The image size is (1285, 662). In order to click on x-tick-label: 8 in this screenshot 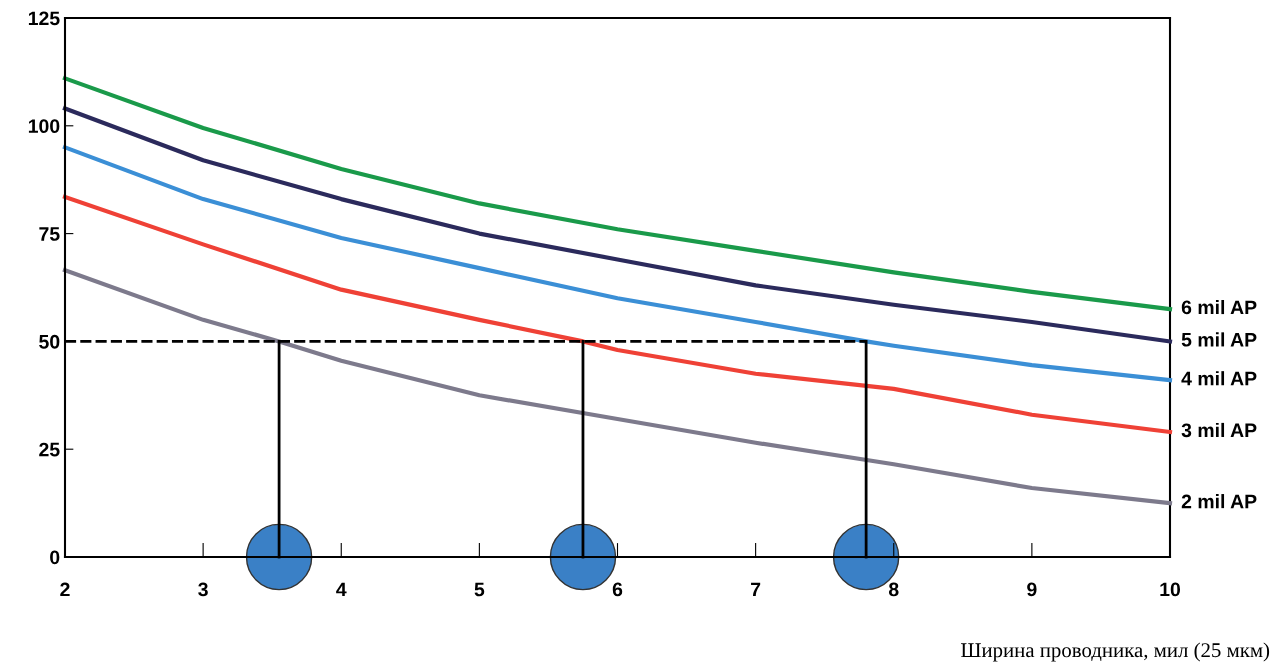, I will do `click(893, 589)`.